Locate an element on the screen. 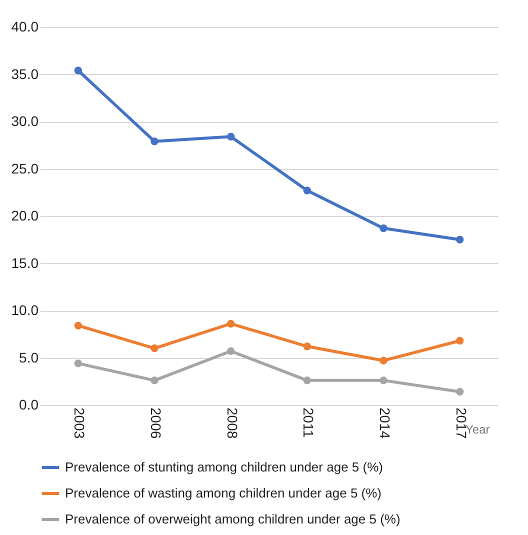  y-tick-label: 25.0 is located at coordinates (25, 168).